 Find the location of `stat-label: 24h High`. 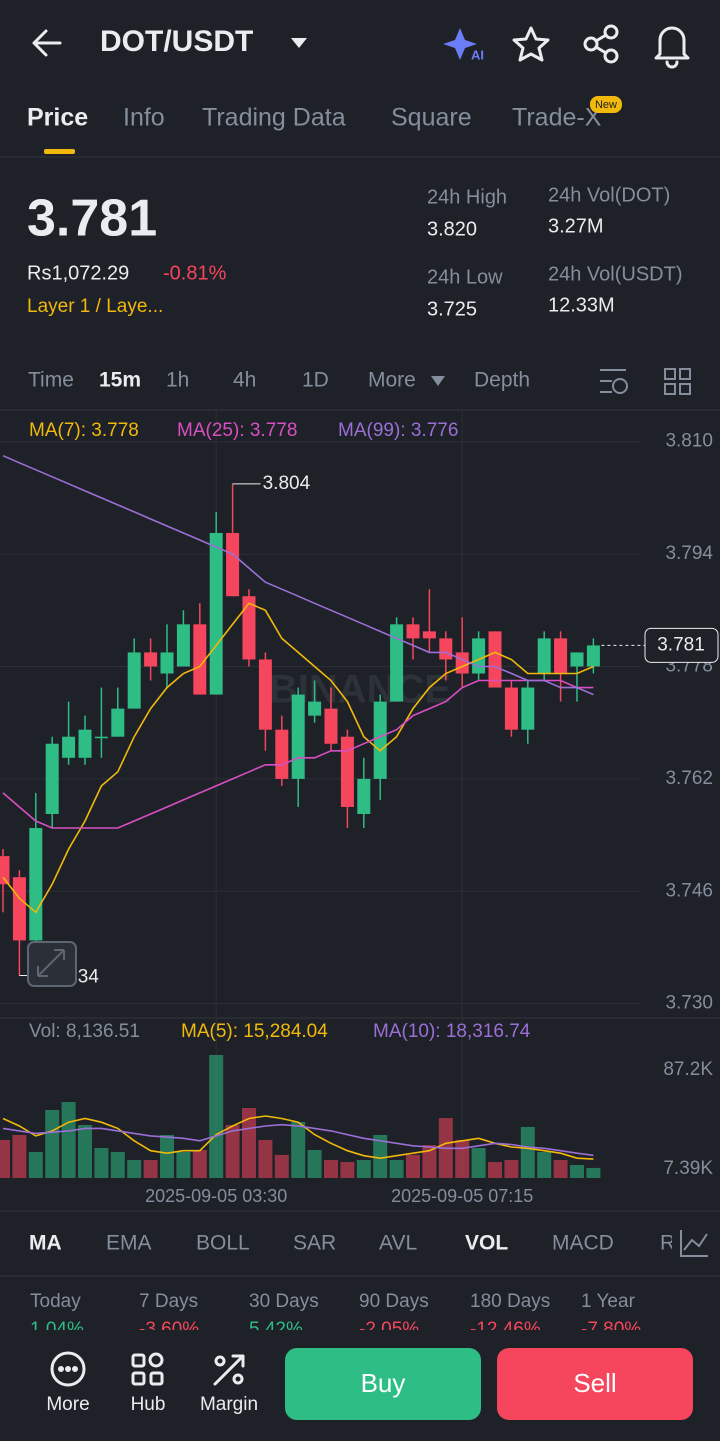

stat-label: 24h High is located at coordinates (467, 197).